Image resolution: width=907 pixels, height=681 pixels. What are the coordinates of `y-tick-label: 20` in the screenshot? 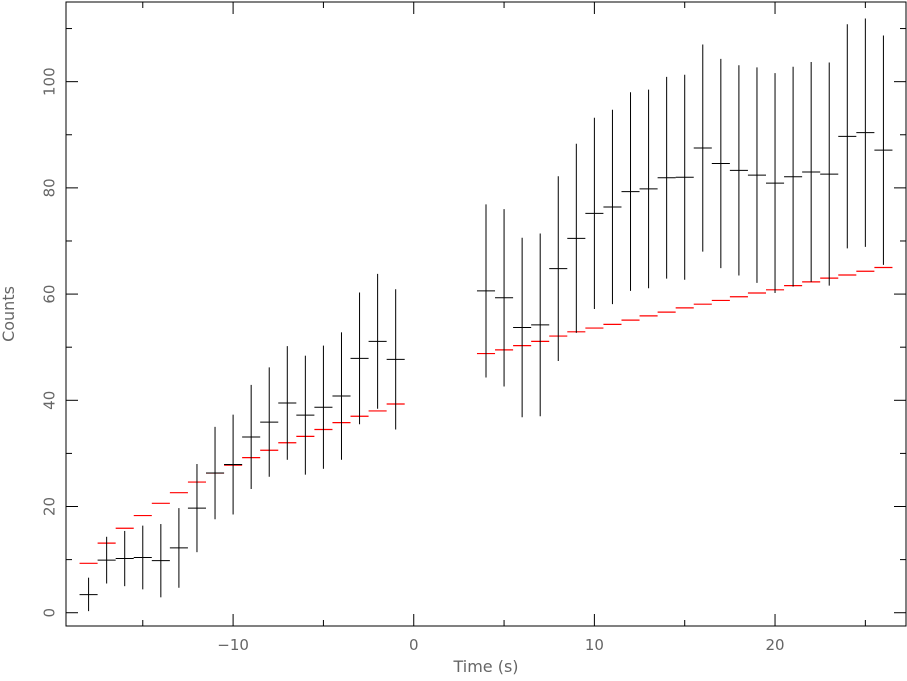 It's located at (50, 506).